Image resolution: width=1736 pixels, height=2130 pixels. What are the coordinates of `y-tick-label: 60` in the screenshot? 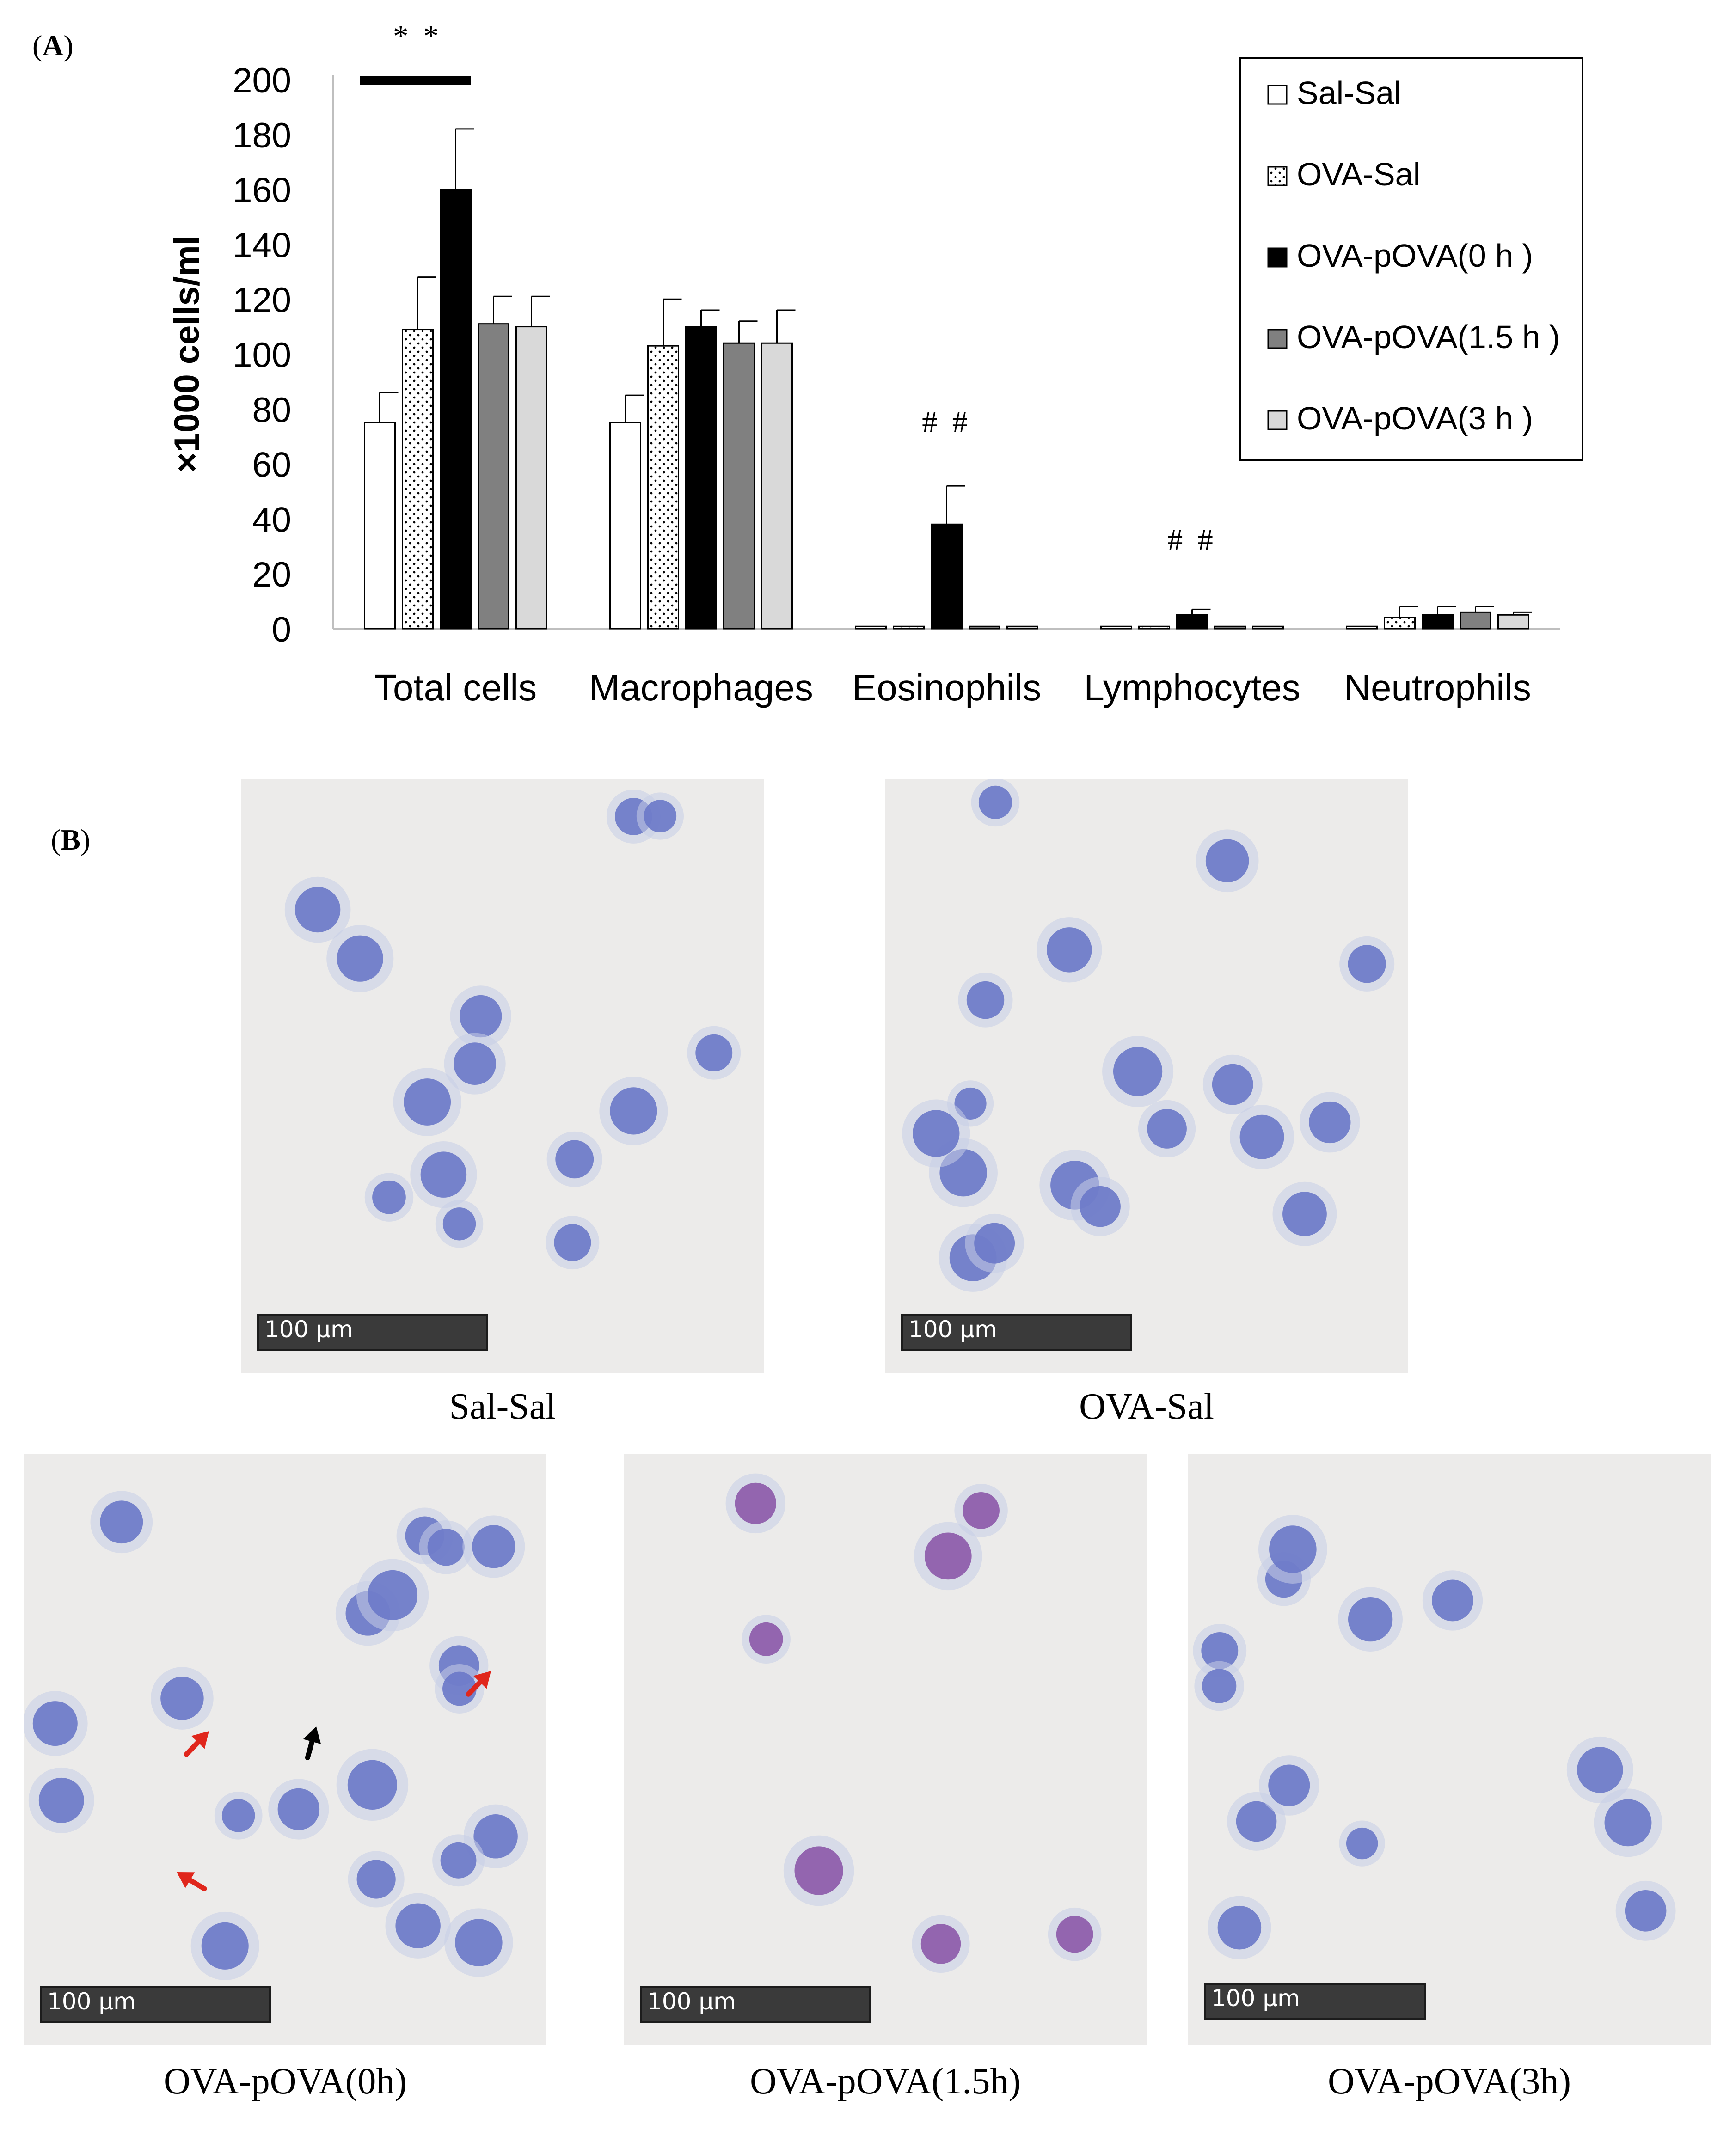 It's located at (271, 465).